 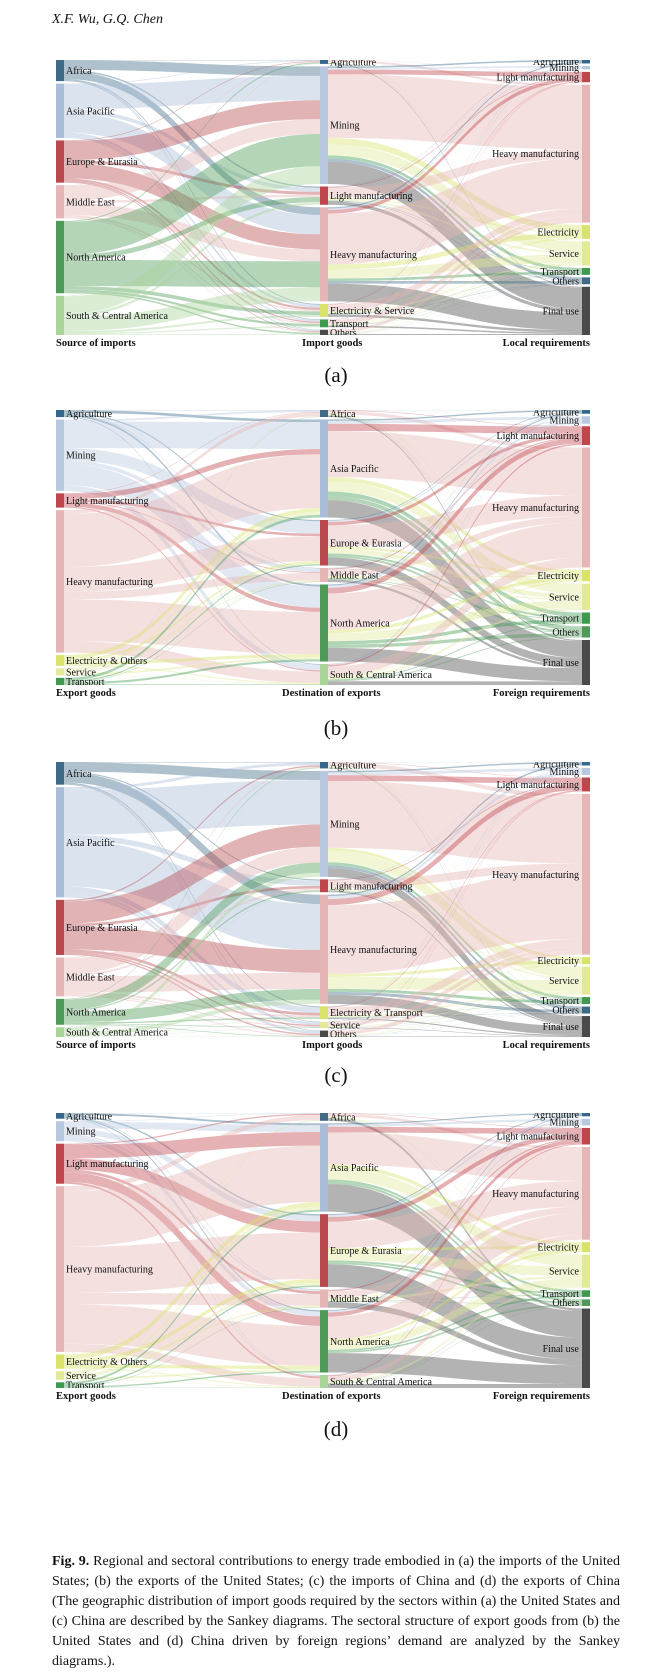 What do you see at coordinates (586, 232) in the screenshot?
I see `node-bar-electricity` at bounding box center [586, 232].